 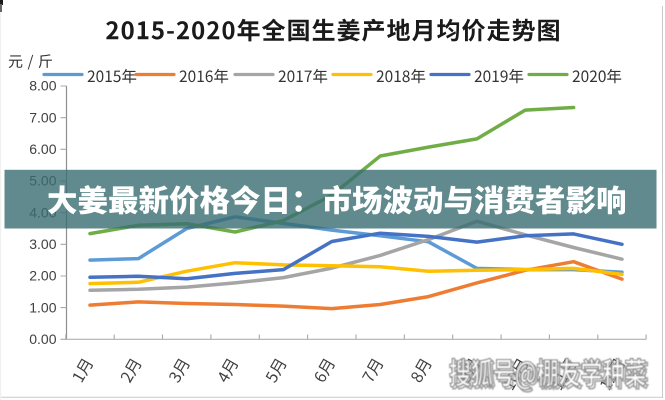 I want to click on svg-text: 8.00, so click(x=42, y=86).